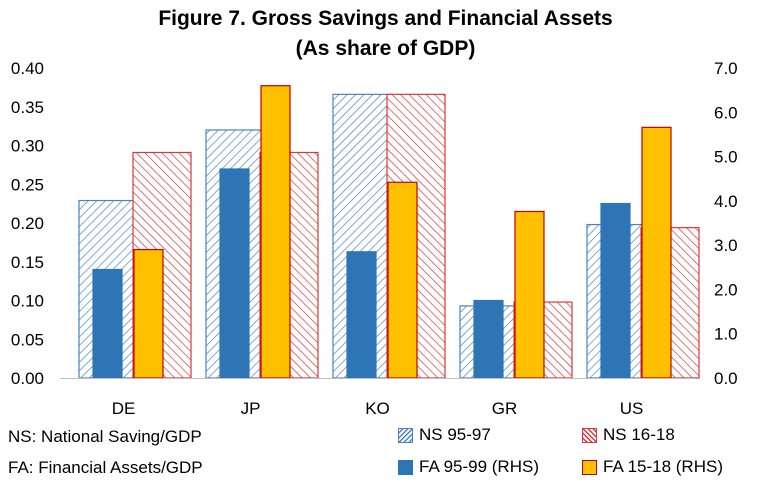  I want to click on bar-fa-15-18-us, so click(656, 252).